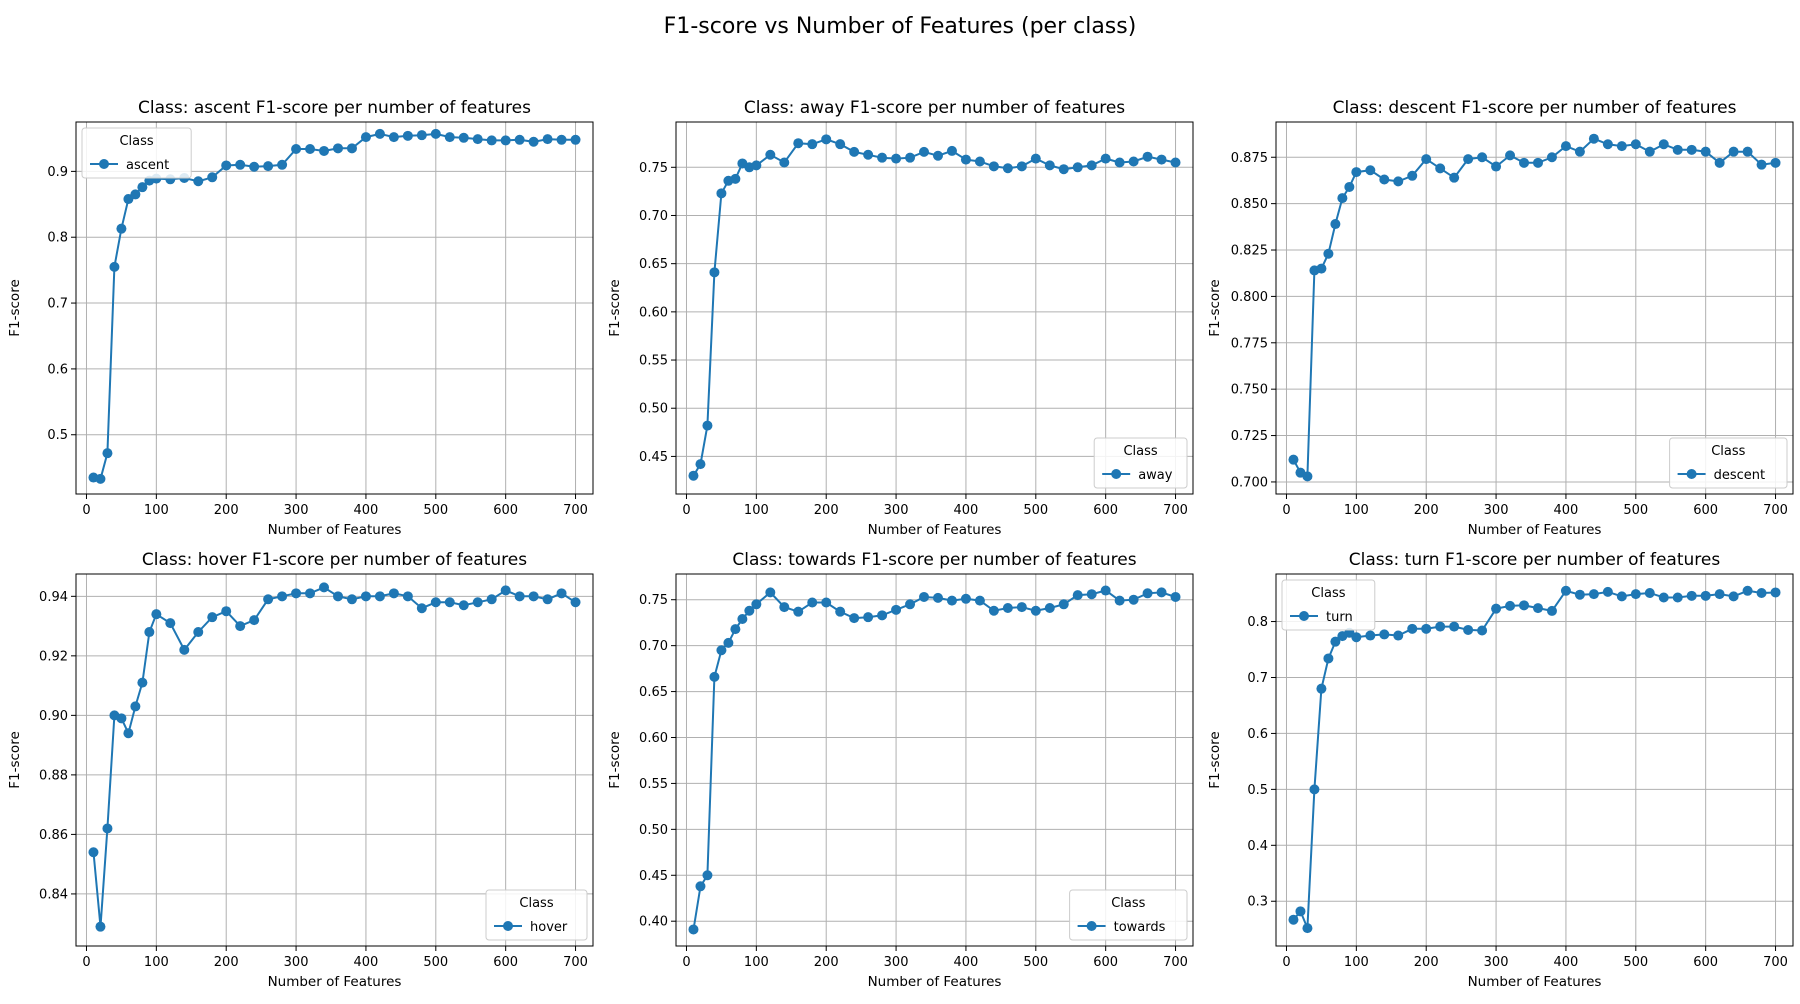 Image resolution: width=1800 pixels, height=1004 pixels. Describe the element at coordinates (653, 646) in the screenshot. I see `y-tick-label: 0.70` at that location.